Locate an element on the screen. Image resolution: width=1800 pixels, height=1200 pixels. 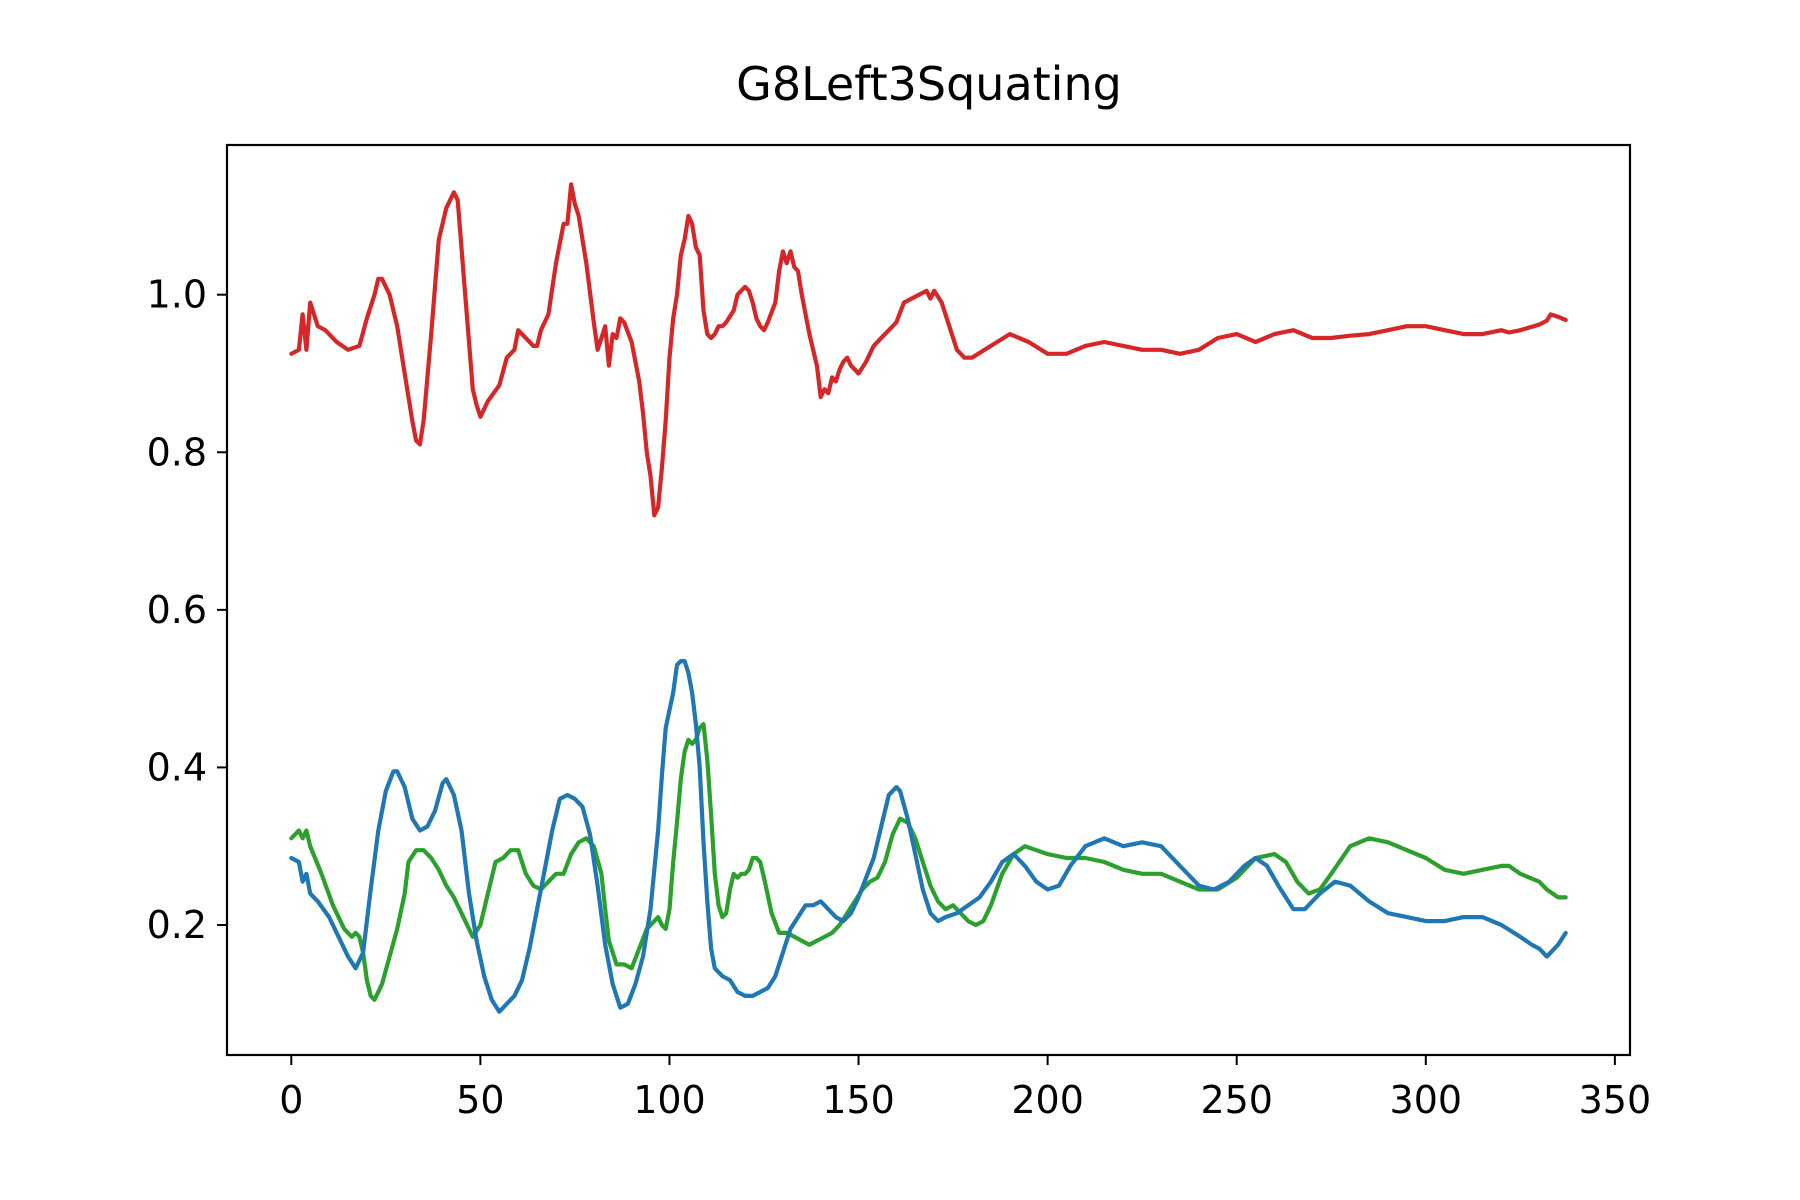
x-tick-label: 250 is located at coordinates (1236, 1100).